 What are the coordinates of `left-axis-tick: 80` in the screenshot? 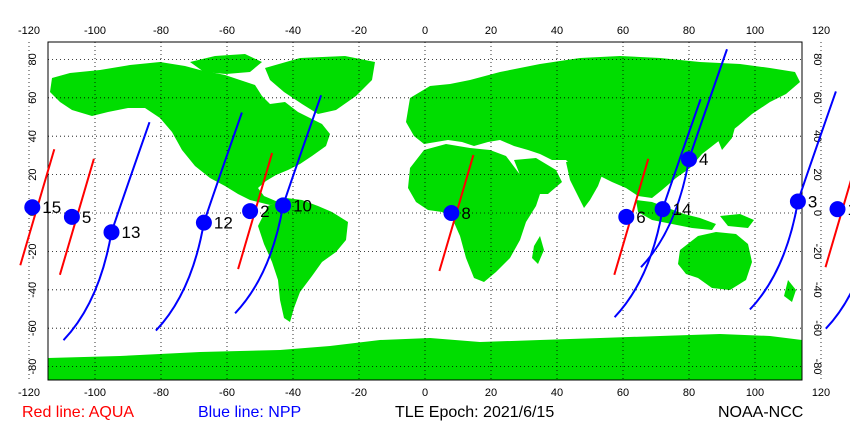 It's located at (33, 59).